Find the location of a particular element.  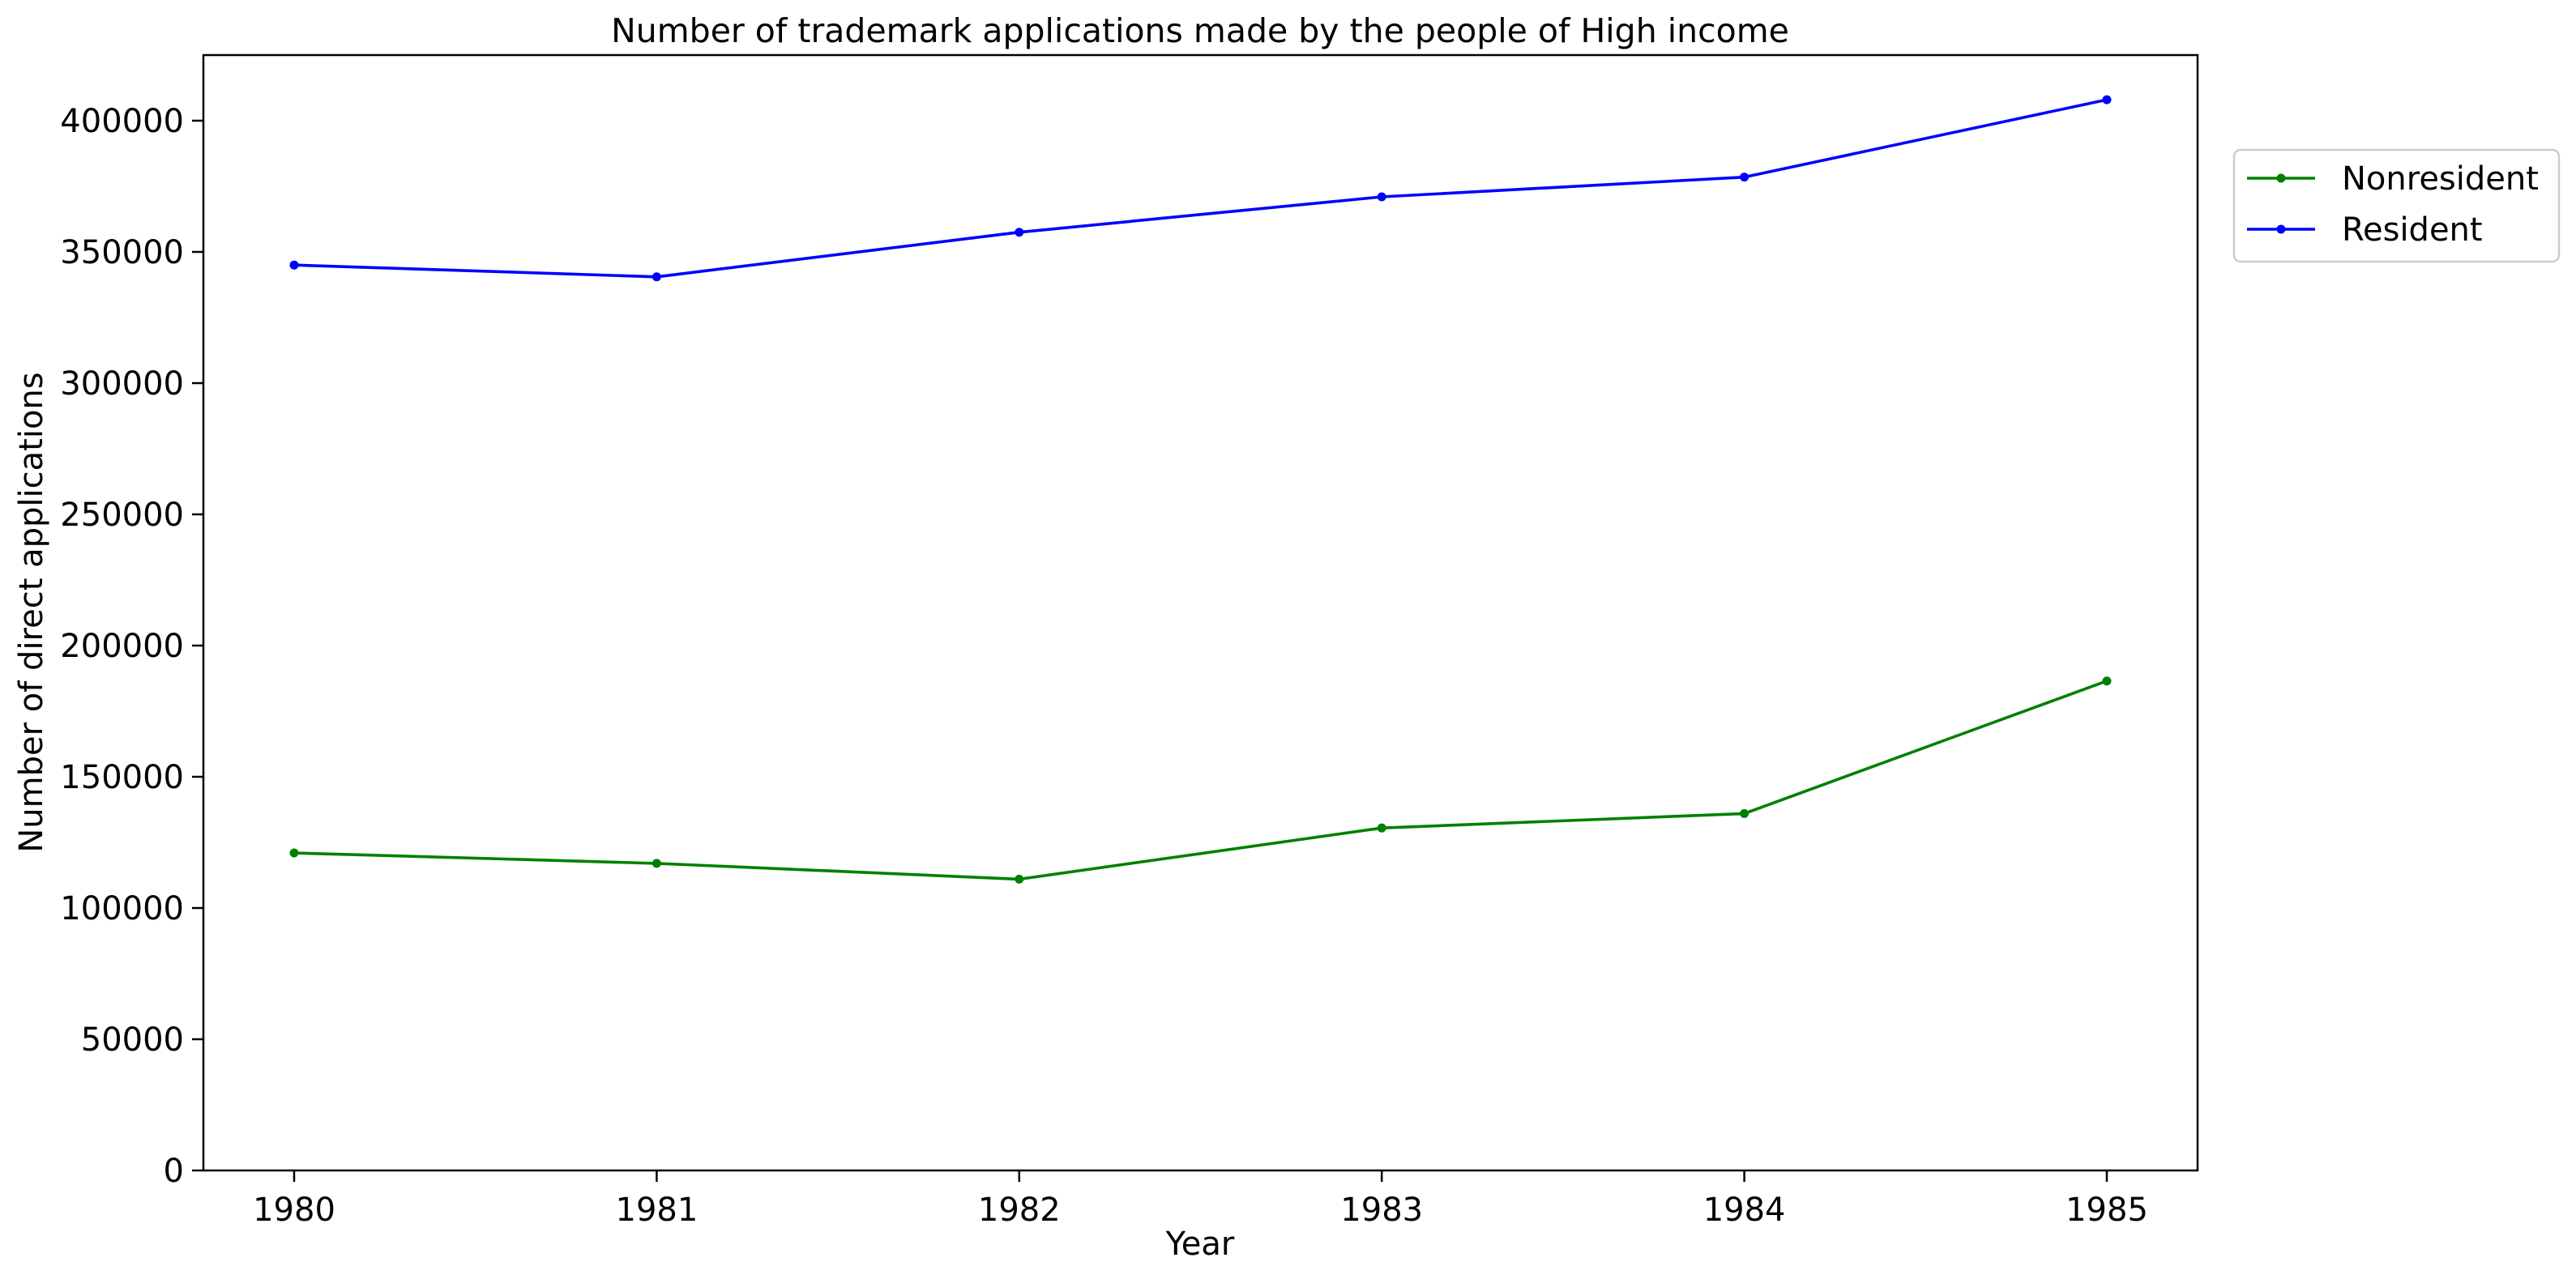

legend-item-nonresident: Nonresident is located at coordinates (2393, 179).